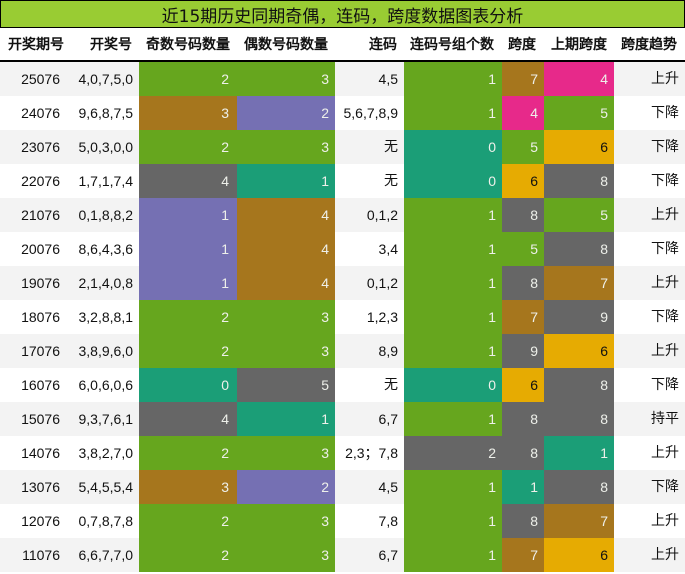  What do you see at coordinates (523, 487) in the screenshot?
I see `cell-span: 1` at bounding box center [523, 487].